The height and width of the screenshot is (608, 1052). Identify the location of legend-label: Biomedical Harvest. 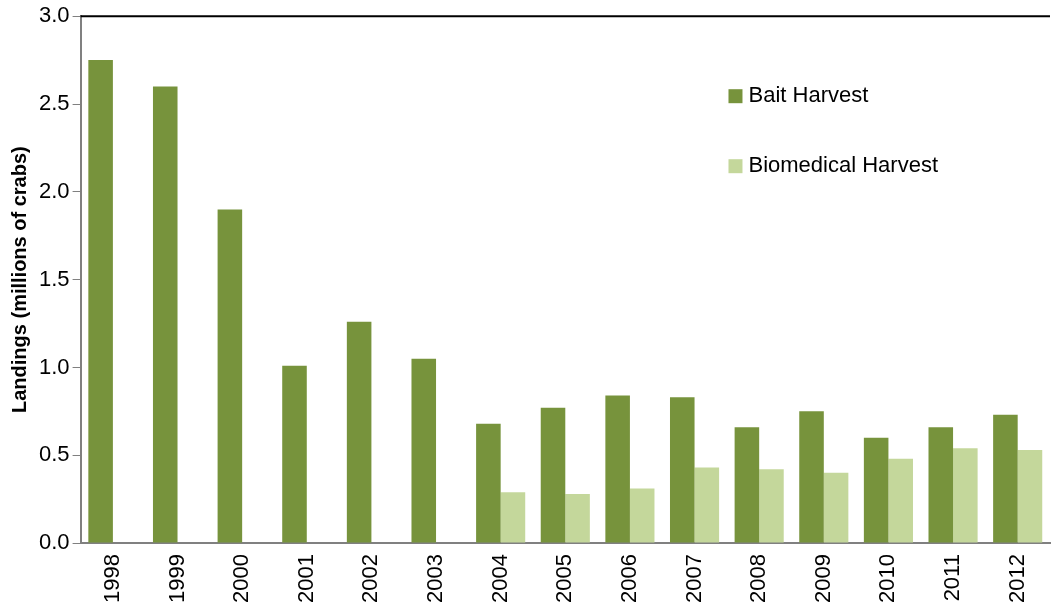
(843, 165).